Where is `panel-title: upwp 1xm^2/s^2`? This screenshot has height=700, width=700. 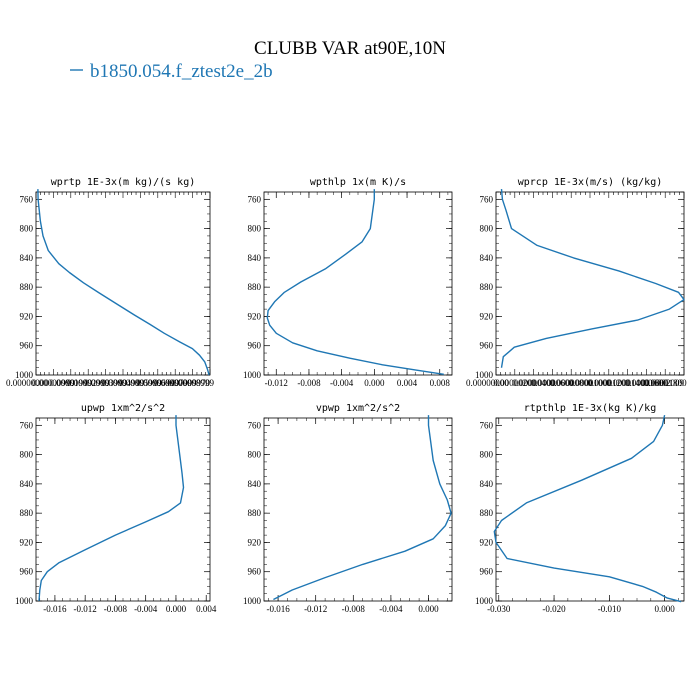
panel-title: upwp 1xm^2/s^2 is located at coordinates (123, 408).